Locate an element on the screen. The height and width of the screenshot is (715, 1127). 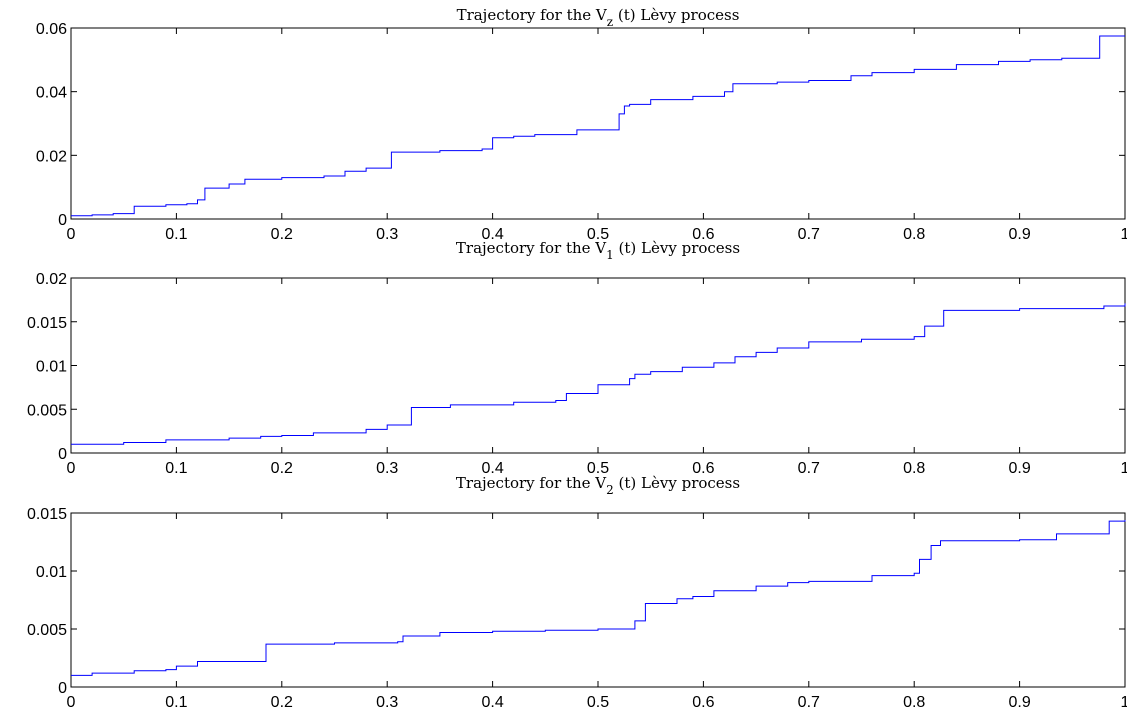
chart-title: Trajectory for the Vz (t) Lèvy process is located at coordinates (598, 17).